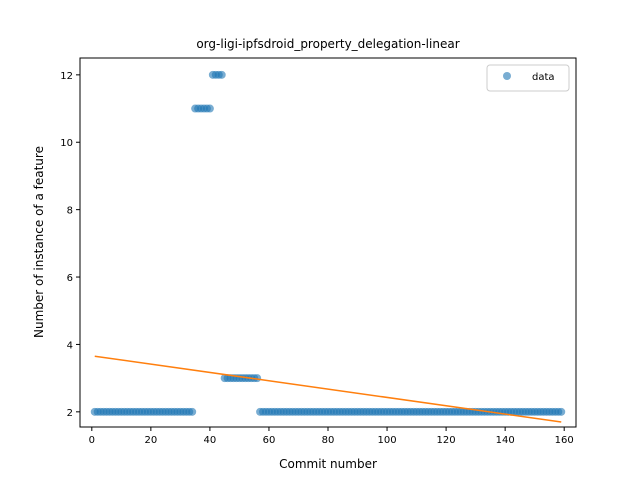 The image size is (640, 480). Describe the element at coordinates (92, 440) in the screenshot. I see `x-tick-label: 0` at that location.